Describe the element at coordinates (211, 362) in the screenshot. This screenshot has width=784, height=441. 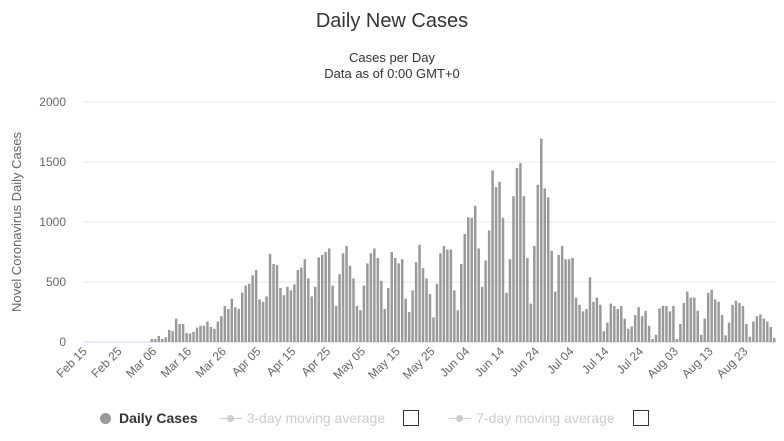
I see `x-tick-label: Mar 26` at that location.